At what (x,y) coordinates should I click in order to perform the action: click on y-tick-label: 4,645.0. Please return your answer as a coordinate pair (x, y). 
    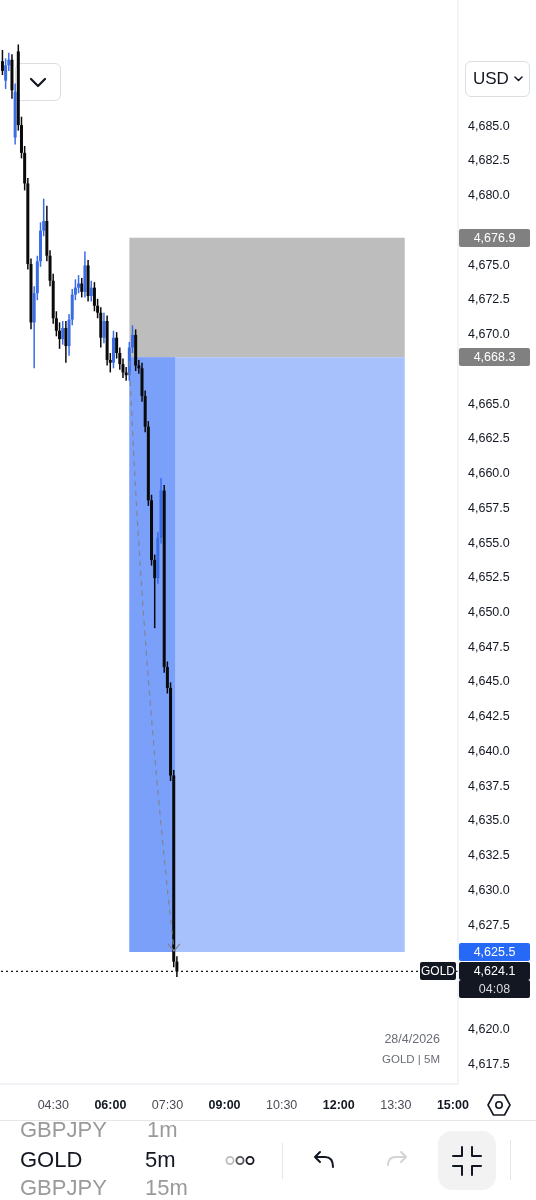
    Looking at the image, I should click on (489, 681).